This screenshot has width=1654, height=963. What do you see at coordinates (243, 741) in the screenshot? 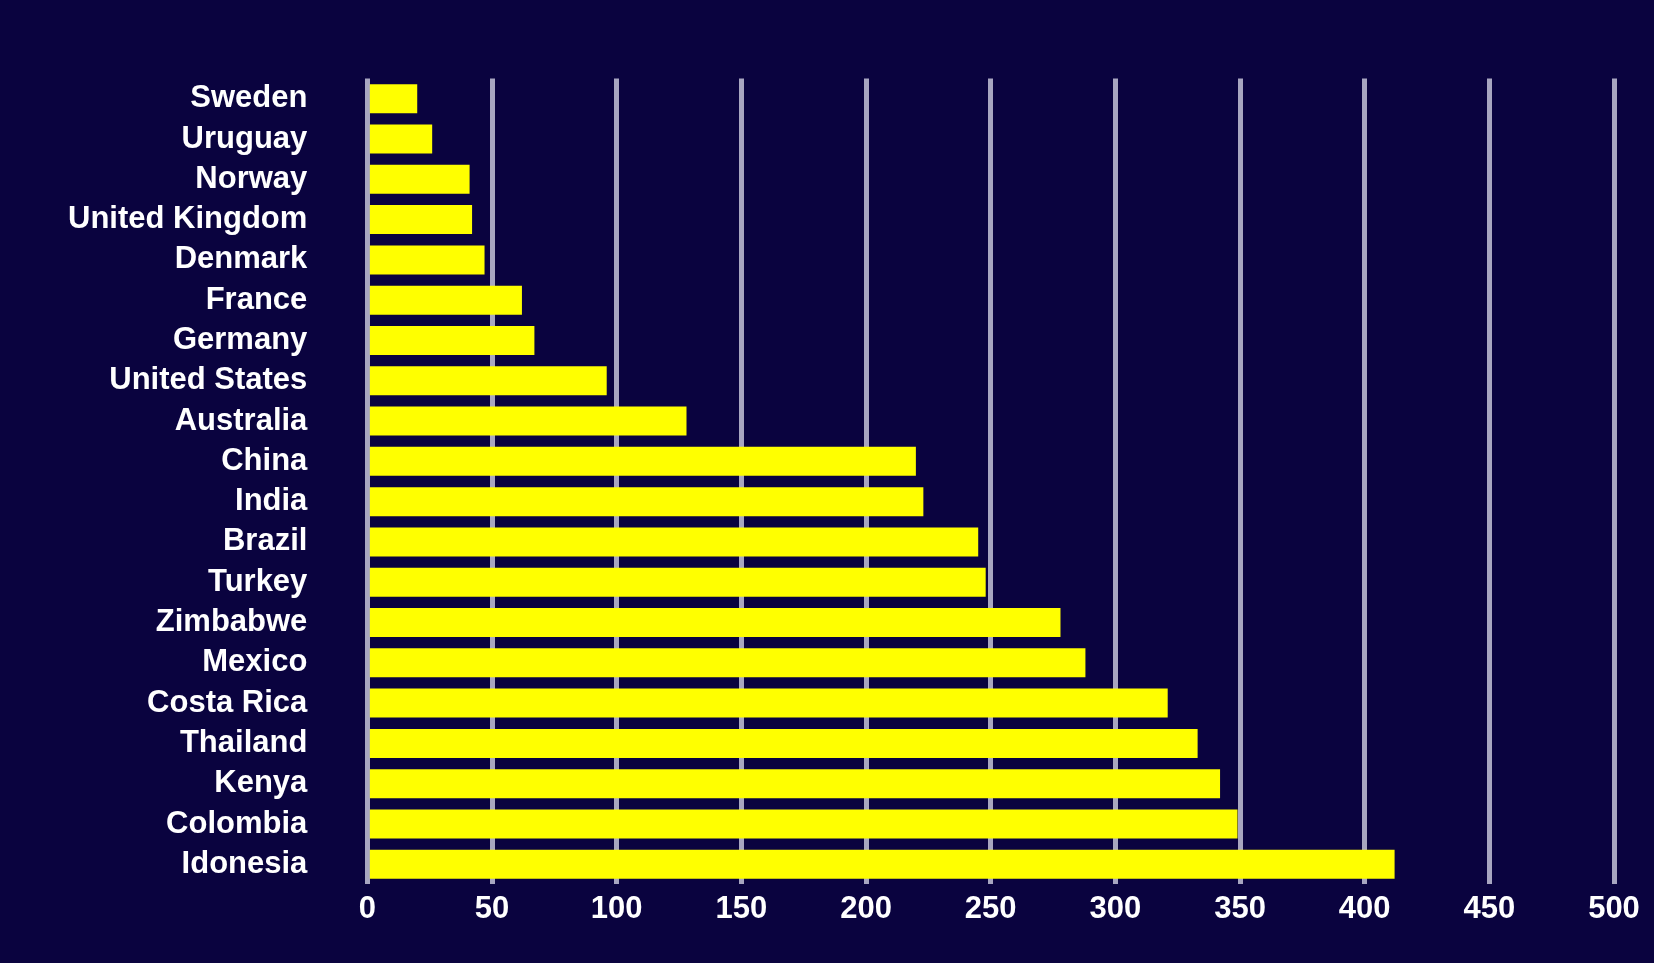
I see `y-tick-label: Thailand` at bounding box center [243, 741].